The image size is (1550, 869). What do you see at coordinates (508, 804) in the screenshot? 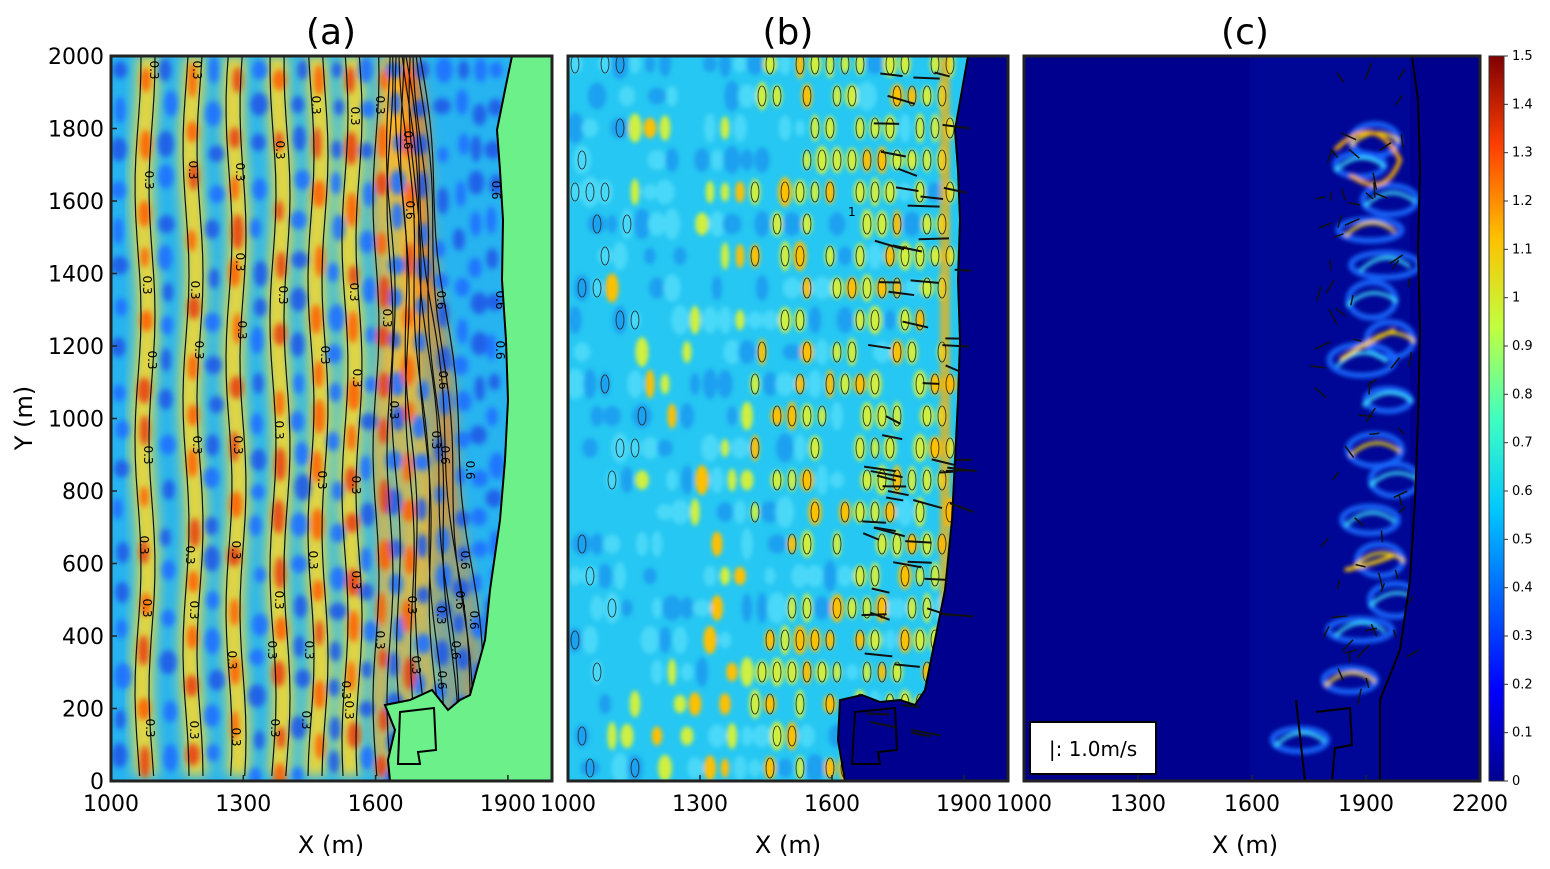
I see `x-tick-label: 1900` at bounding box center [508, 804].